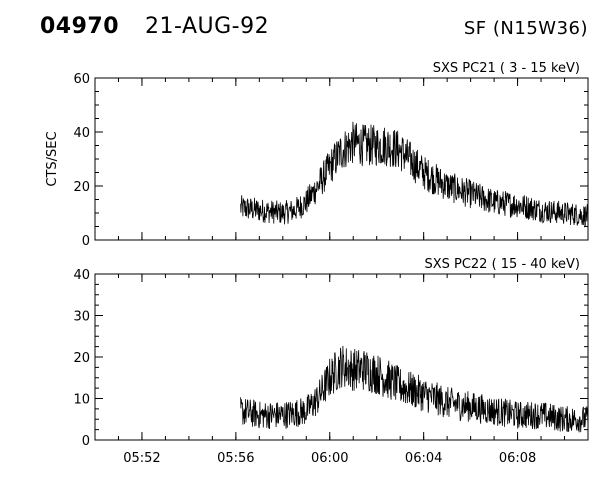 This screenshot has height=480, width=600. Describe the element at coordinates (235, 458) in the screenshot. I see `x-tick-label: 05:56` at that location.